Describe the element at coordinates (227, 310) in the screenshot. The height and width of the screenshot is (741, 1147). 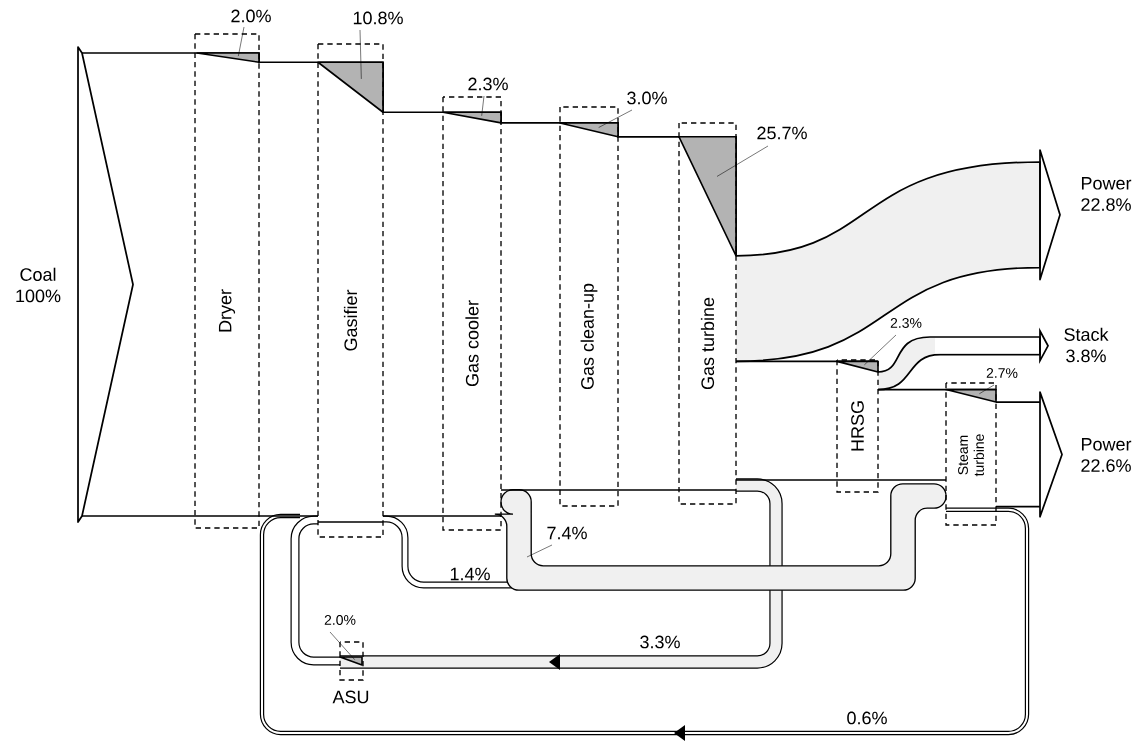
I see `category-label: Dryer` at that location.